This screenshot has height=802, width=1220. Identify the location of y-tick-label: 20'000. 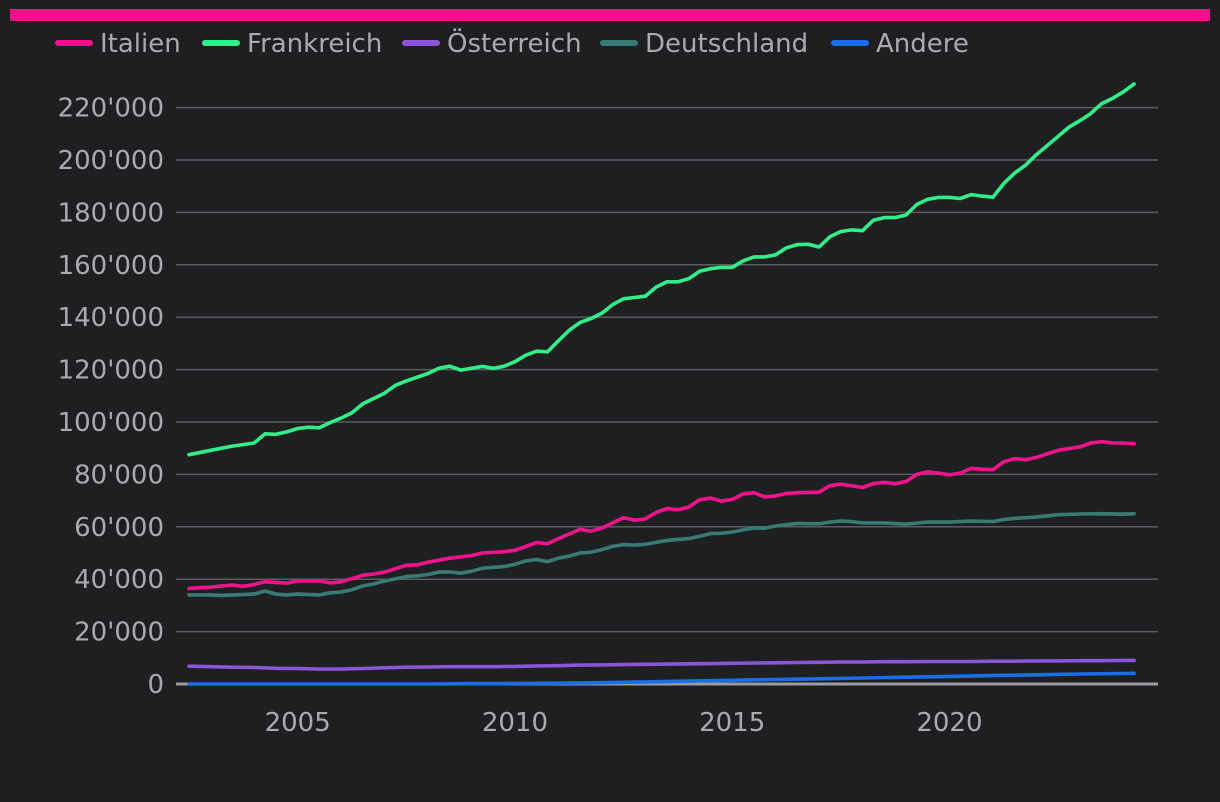
(119, 633).